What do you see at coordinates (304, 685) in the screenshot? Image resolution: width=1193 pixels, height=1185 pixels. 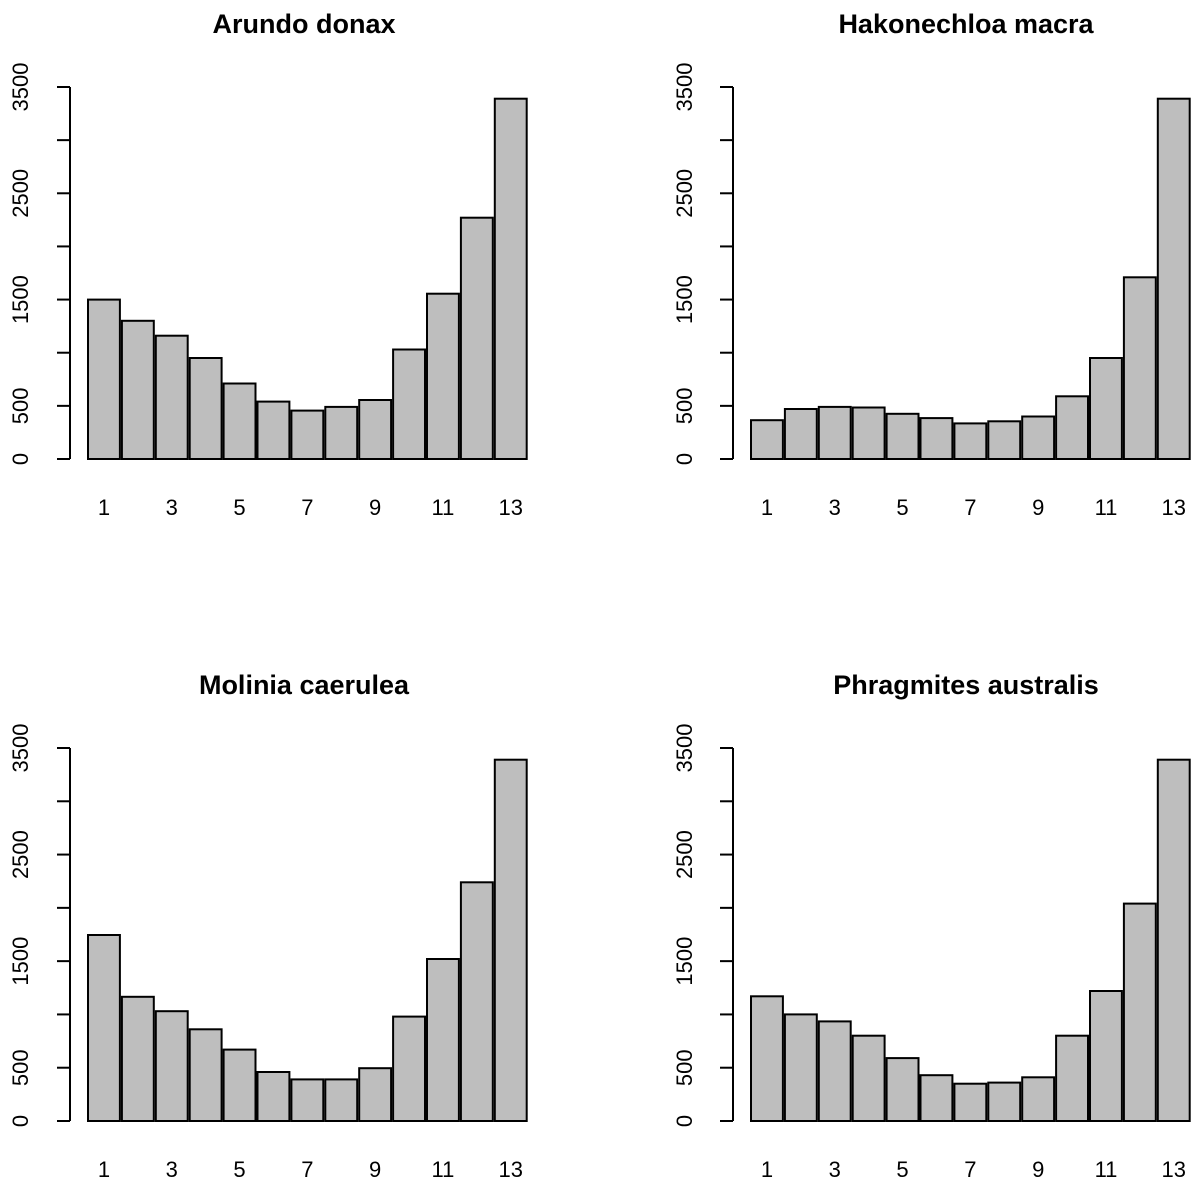 I see `chart-title: Molinia caerulea` at bounding box center [304, 685].